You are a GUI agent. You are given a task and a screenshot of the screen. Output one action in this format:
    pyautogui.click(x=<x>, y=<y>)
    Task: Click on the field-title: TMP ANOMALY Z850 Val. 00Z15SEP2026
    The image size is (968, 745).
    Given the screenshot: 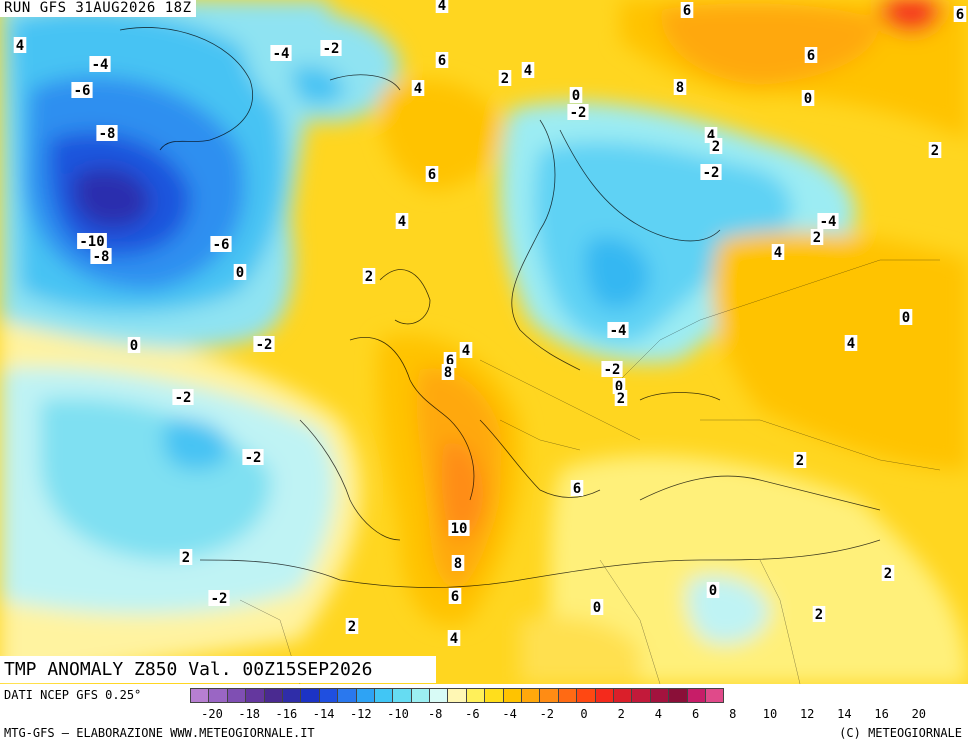 What is the action you would take?
    pyautogui.click(x=218, y=669)
    